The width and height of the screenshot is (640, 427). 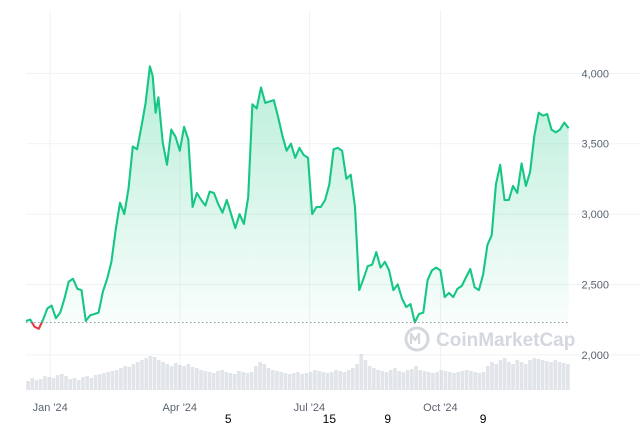 I want to click on y-tick-label: 3,000, so click(x=595, y=215).